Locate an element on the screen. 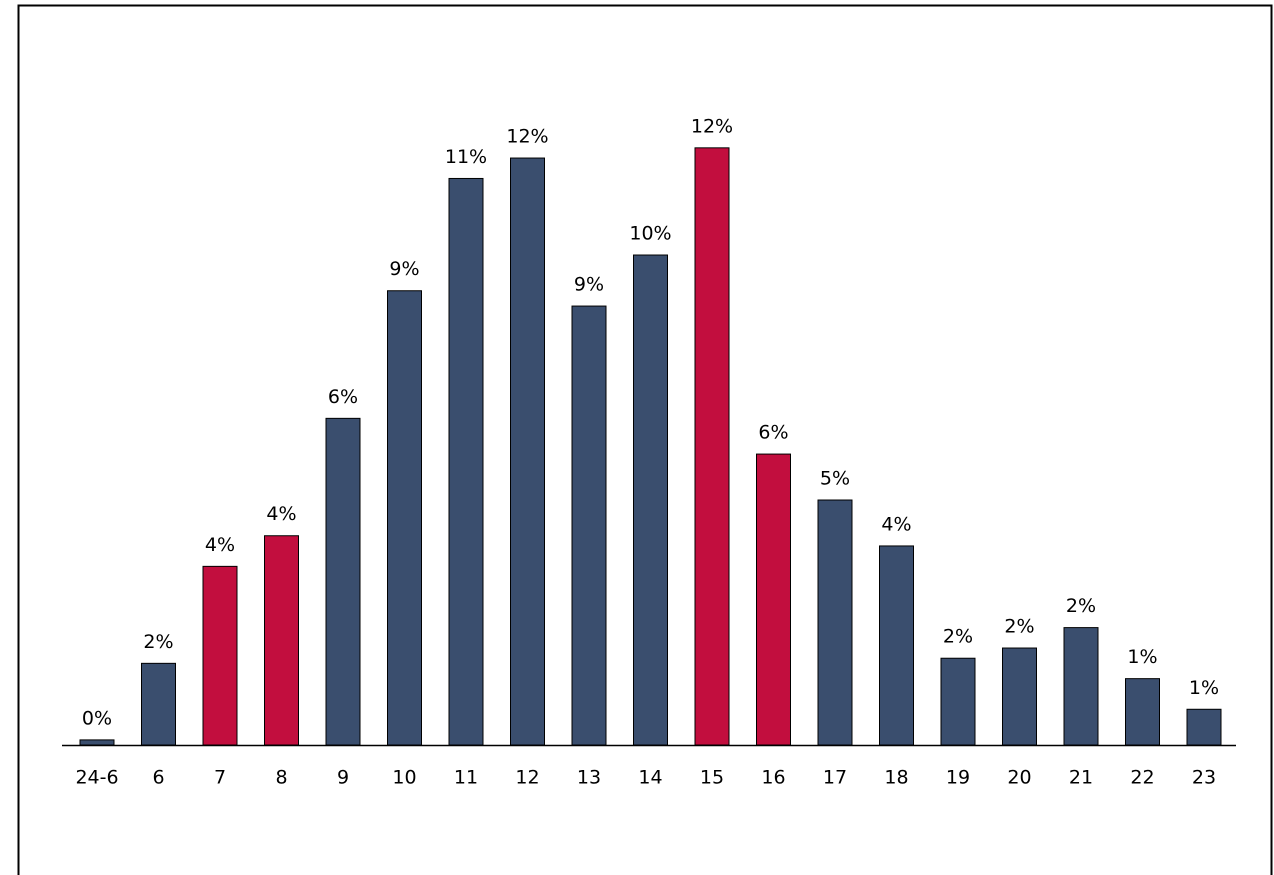 Image resolution: width=1274 pixels, height=875 pixels. x-tick-label: 6 is located at coordinates (158, 778).